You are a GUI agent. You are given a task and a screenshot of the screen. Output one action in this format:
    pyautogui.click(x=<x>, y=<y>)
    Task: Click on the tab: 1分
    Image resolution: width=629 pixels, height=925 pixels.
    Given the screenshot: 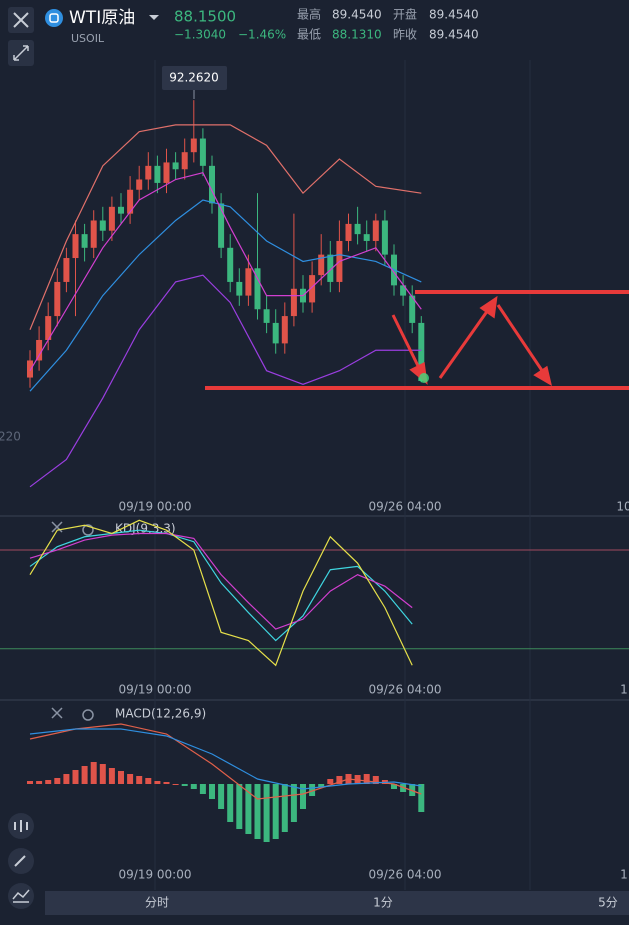 What is the action you would take?
    pyautogui.click(x=383, y=903)
    